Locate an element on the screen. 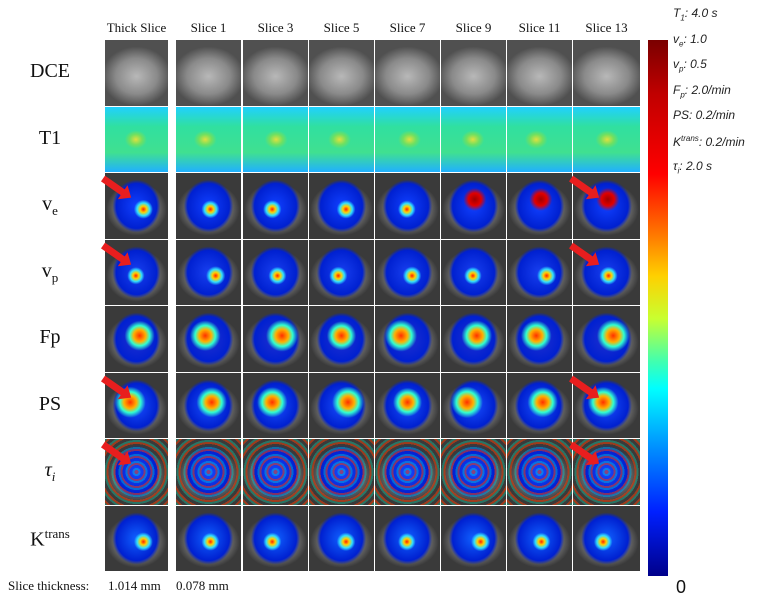  slice-thickness-label: Slice thickness: is located at coordinates (49, 585).